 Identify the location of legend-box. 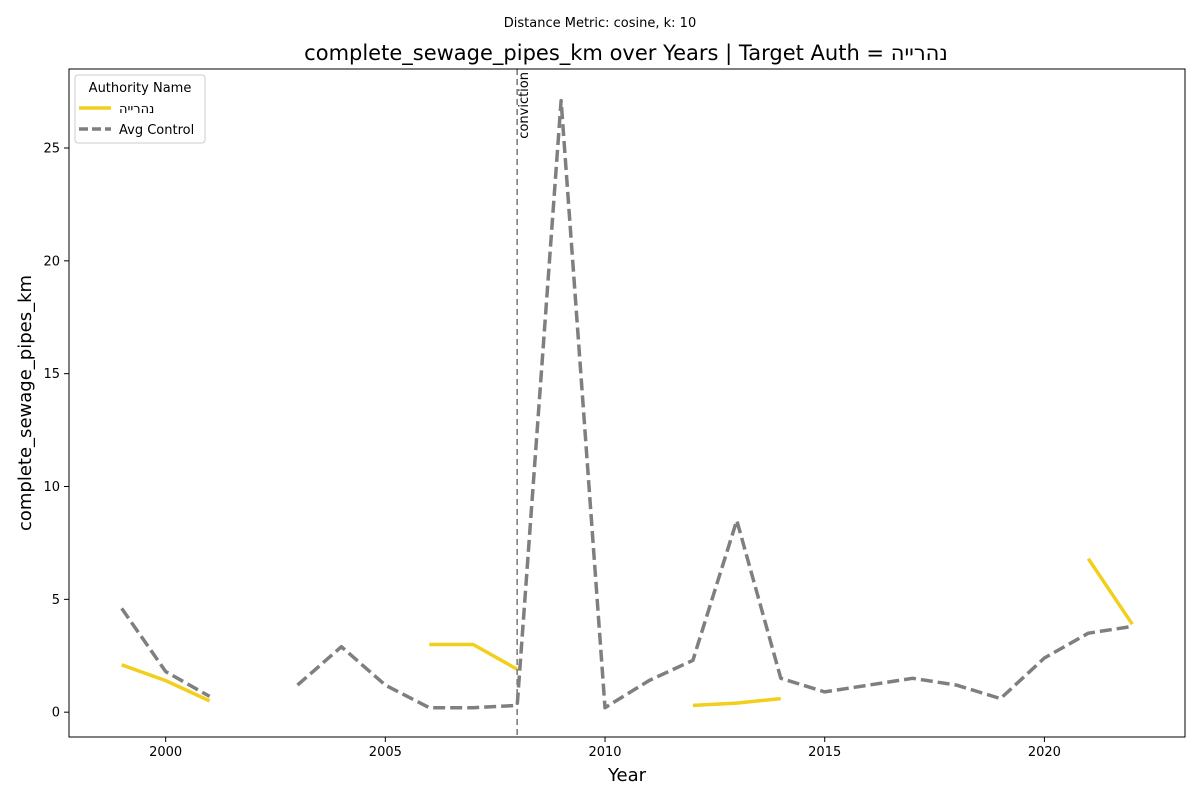
(140, 109).